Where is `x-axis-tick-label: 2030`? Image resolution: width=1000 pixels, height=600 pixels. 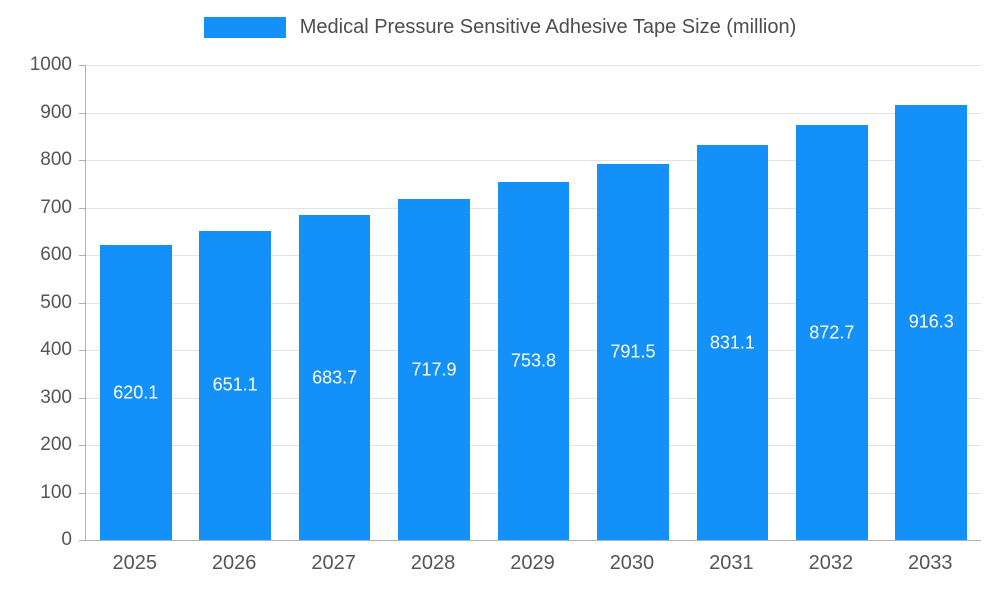
x-axis-tick-label: 2030 is located at coordinates (632, 563).